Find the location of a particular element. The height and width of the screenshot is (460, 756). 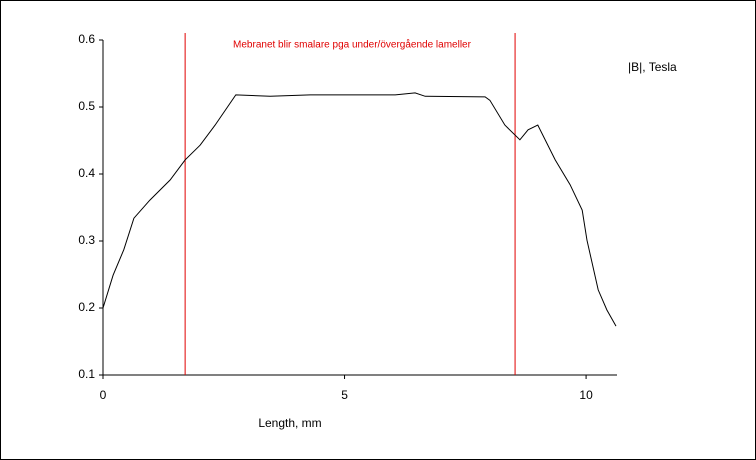

y-tick-label: 0.3 is located at coordinates (86, 240).